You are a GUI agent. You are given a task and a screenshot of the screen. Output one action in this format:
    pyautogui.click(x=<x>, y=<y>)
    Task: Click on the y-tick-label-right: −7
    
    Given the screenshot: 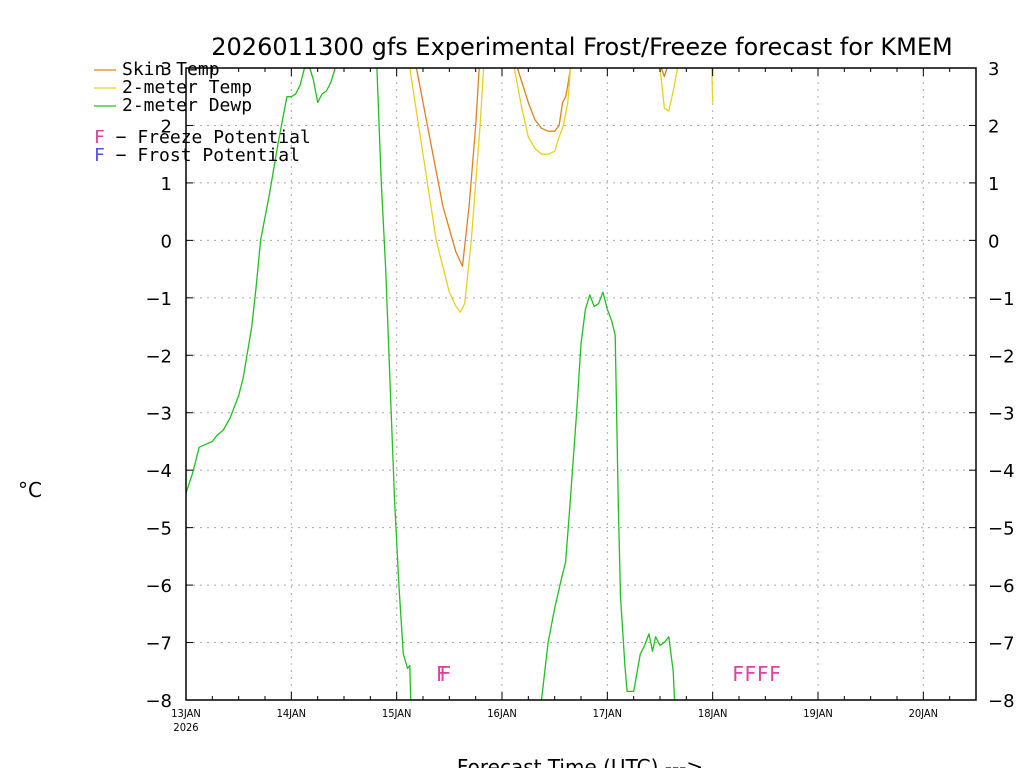 What is the action you would take?
    pyautogui.click(x=1001, y=644)
    